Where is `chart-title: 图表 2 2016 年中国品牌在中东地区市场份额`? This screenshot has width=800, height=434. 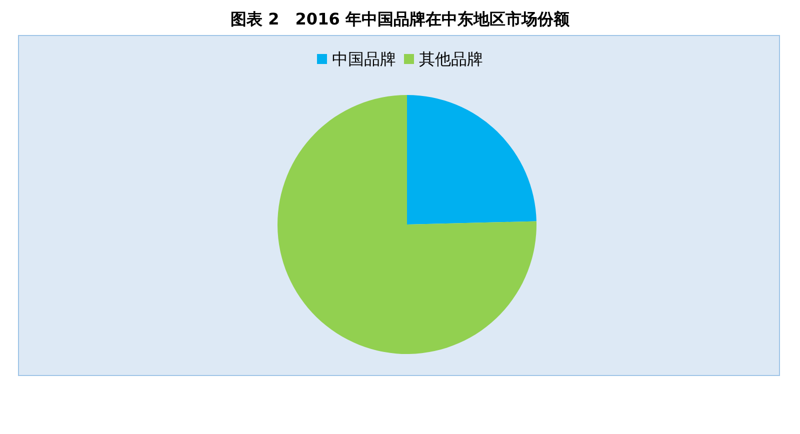
chart-title: 图表 2 2016 年中国品牌在中东地区市场份额 is located at coordinates (400, 19).